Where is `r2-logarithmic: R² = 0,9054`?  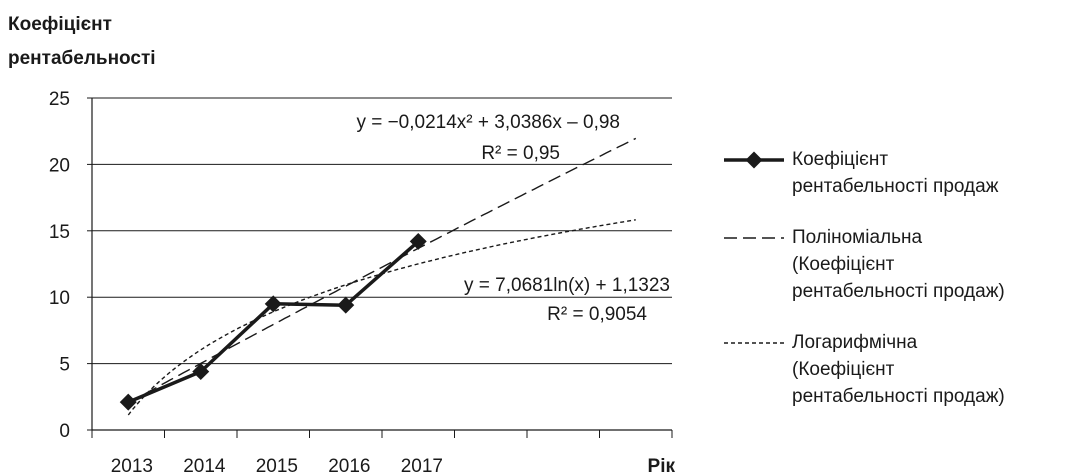
r2-logarithmic: R² = 0,9054 is located at coordinates (597, 314).